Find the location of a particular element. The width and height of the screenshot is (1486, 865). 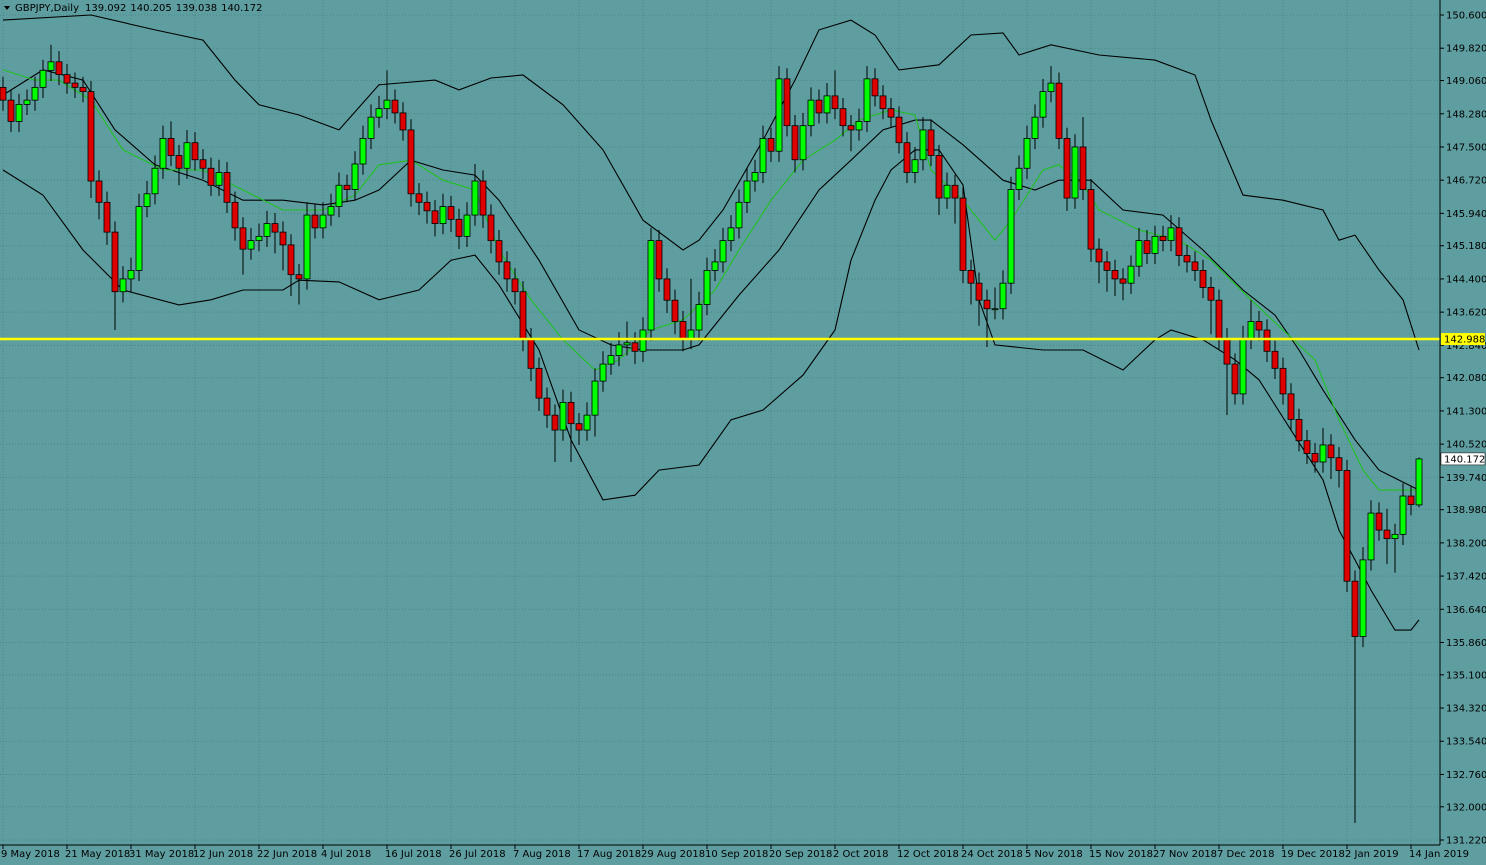

level-label-box is located at coordinates (1463, 339).